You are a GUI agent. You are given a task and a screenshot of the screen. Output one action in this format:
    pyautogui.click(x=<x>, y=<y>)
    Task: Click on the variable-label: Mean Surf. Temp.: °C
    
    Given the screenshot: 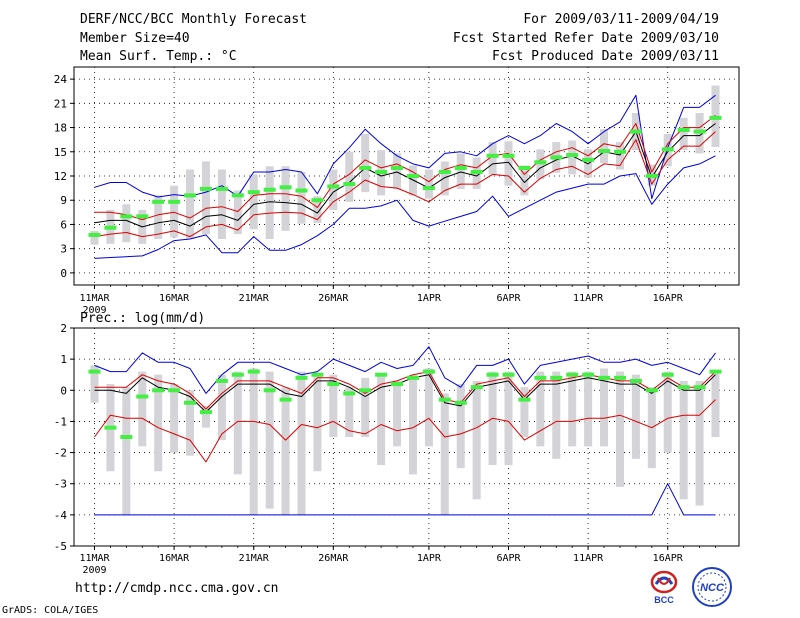 What is the action you would take?
    pyautogui.click(x=158, y=56)
    